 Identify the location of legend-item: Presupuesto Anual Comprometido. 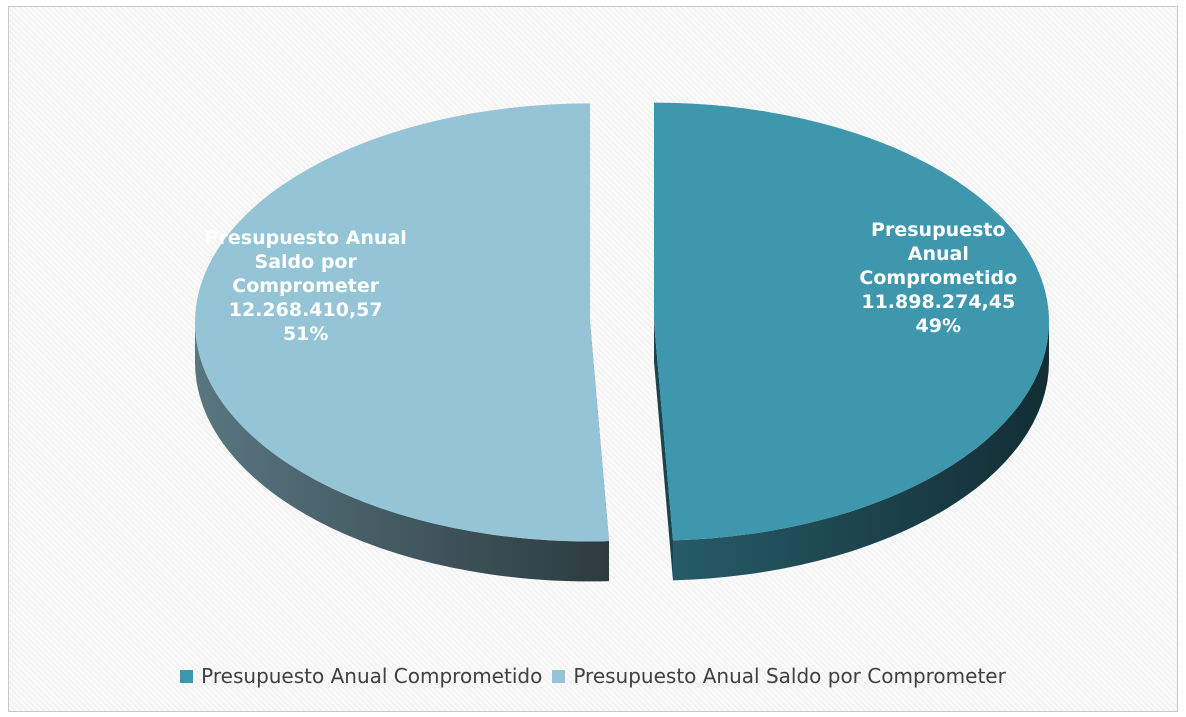
(361, 676).